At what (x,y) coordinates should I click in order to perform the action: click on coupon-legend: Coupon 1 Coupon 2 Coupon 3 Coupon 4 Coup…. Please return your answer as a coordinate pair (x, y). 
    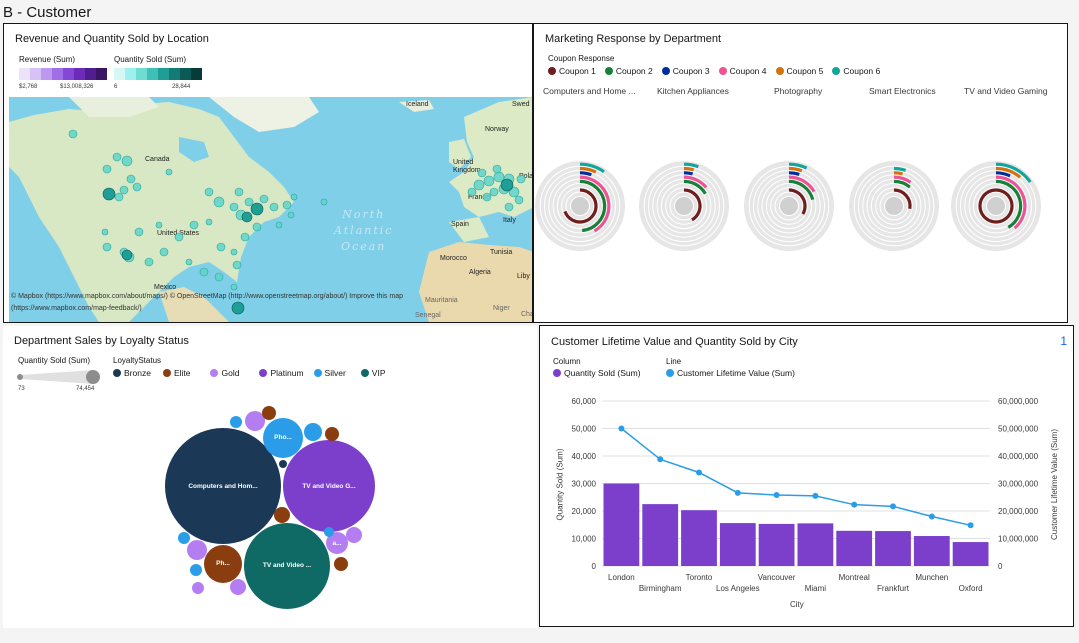
    Looking at the image, I should click on (718, 71).